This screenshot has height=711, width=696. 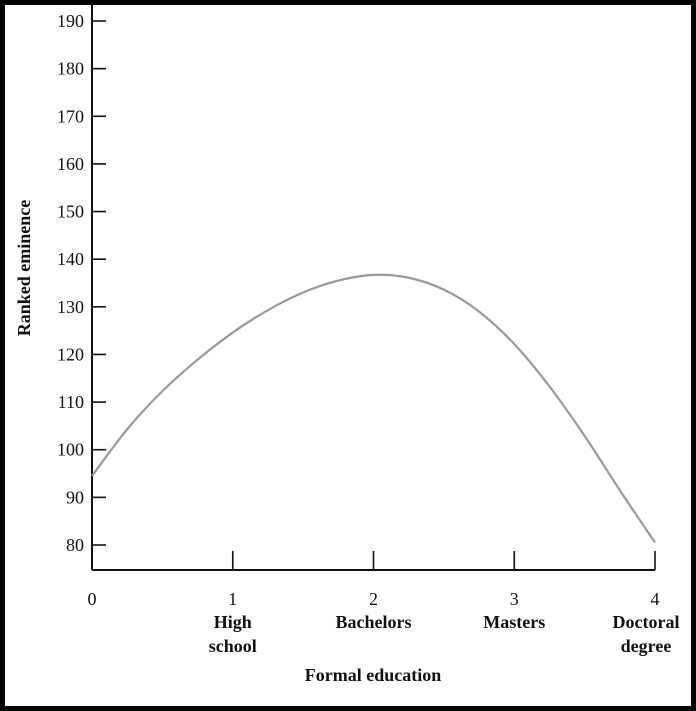 I want to click on category-label: school, so click(x=233, y=646).